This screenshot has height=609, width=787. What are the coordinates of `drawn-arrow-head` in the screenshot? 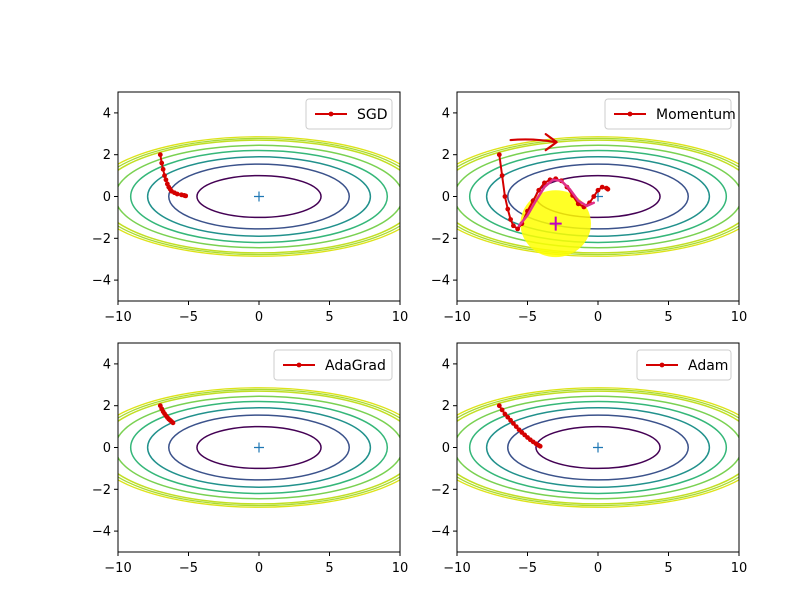 It's located at (551, 142).